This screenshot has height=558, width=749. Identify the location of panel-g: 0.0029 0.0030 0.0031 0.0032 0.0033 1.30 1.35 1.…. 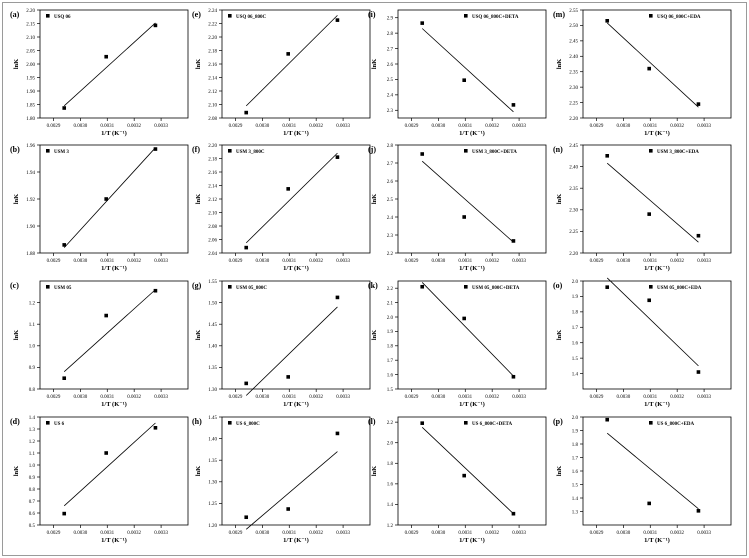
(281, 344).